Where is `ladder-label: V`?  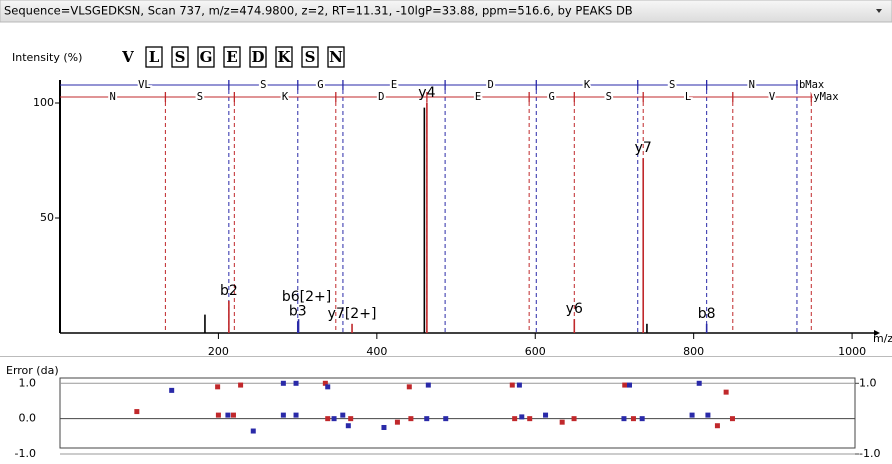
ladder-label: V is located at coordinates (772, 97).